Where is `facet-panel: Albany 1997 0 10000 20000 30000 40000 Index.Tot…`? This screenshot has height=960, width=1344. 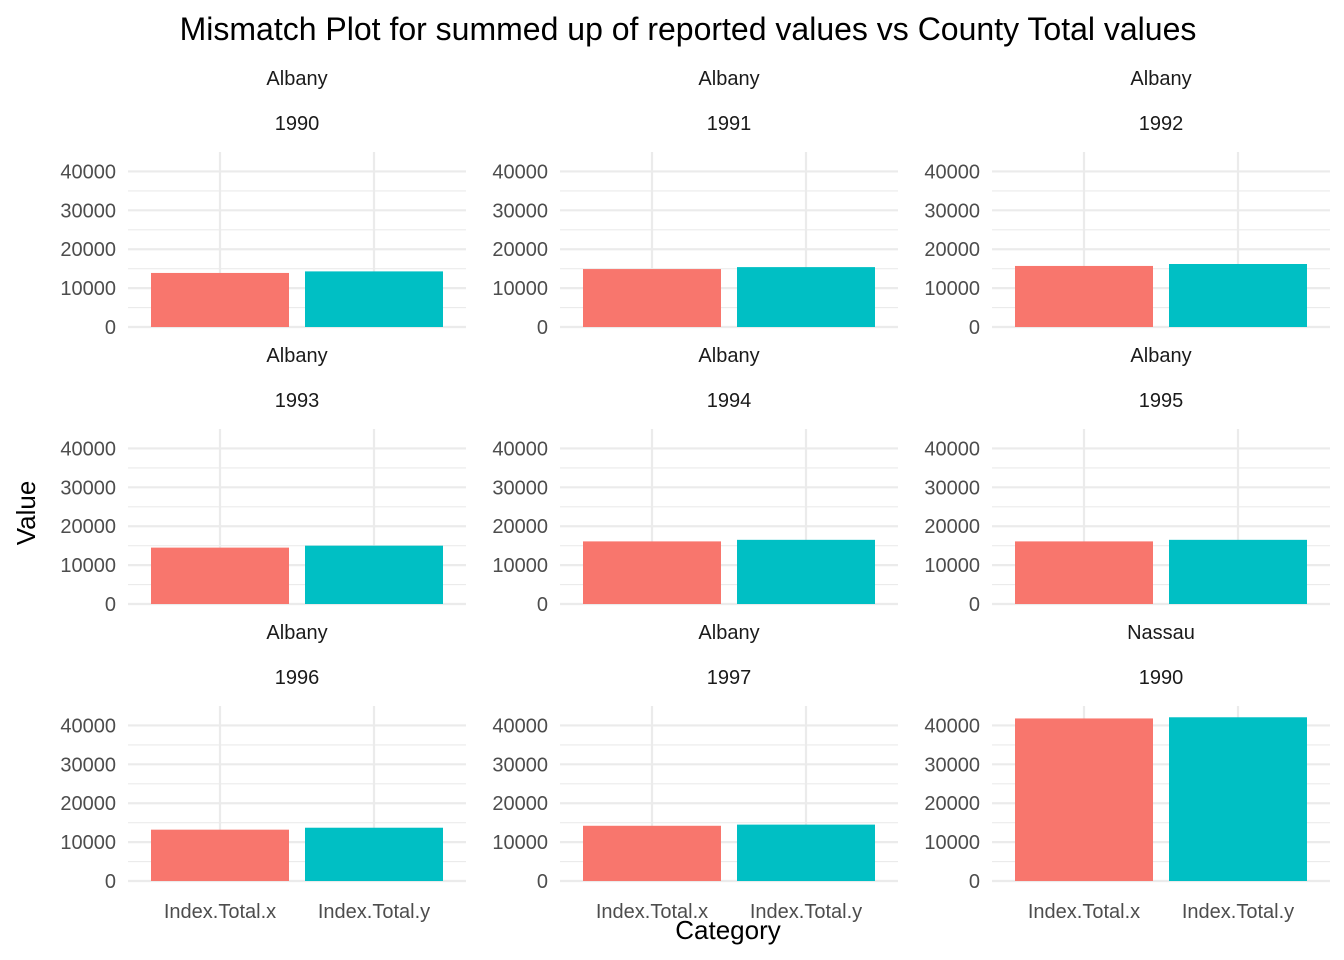 facet-panel: Albany 1997 0 10000 20000 30000 40000 Index.Tot… is located at coordinates (695, 772).